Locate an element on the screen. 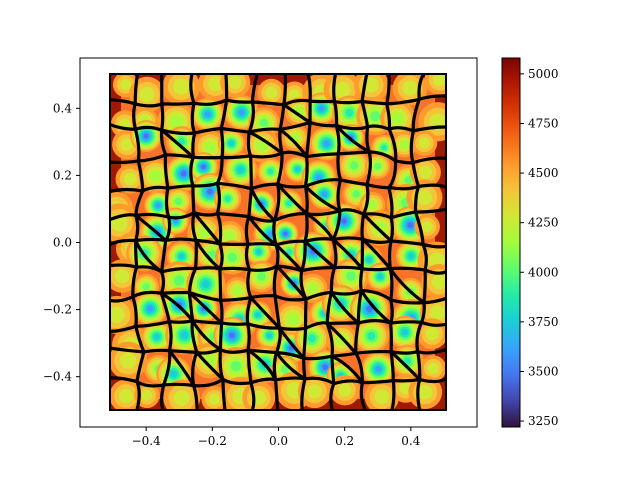  colorbar-tick-label: 4250 is located at coordinates (543, 223).